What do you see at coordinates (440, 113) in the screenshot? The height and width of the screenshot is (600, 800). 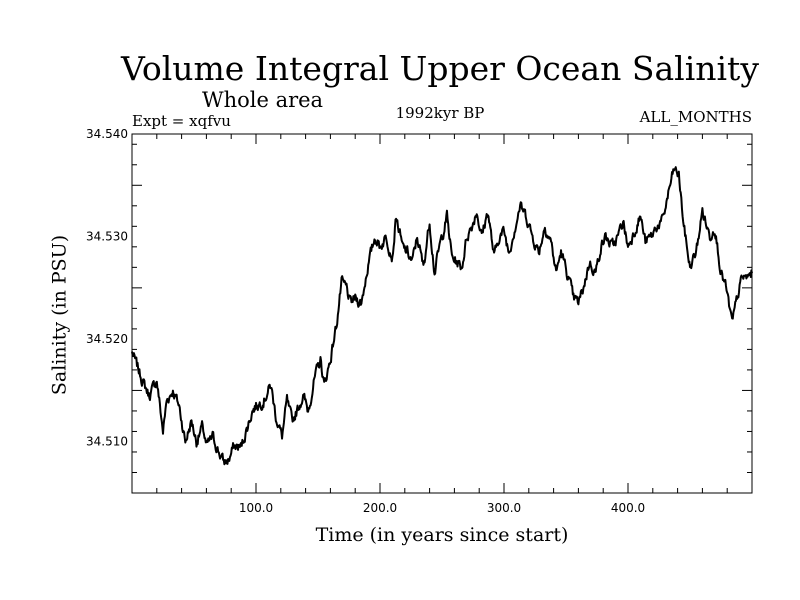 I see `period-label: 1992kyr BP` at bounding box center [440, 113].